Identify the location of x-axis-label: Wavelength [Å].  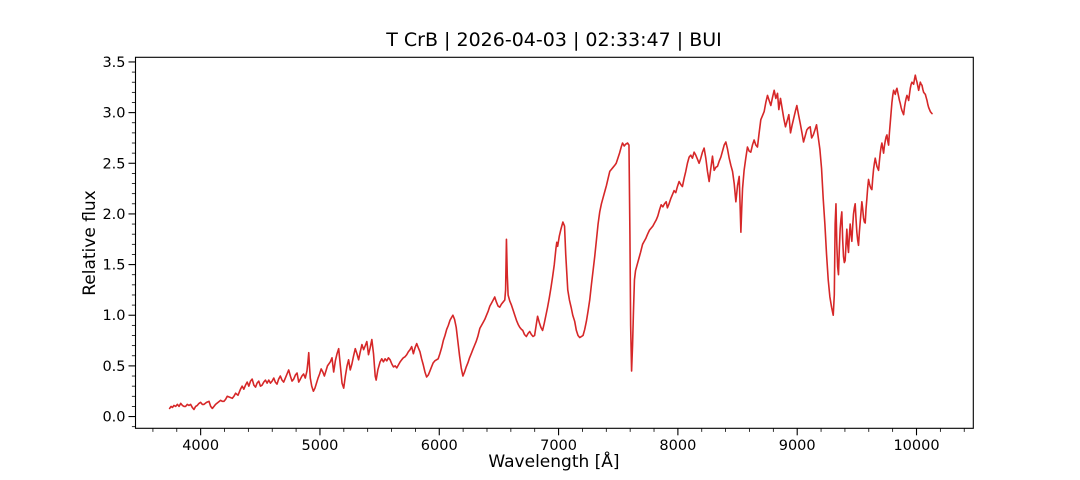
(554, 462).